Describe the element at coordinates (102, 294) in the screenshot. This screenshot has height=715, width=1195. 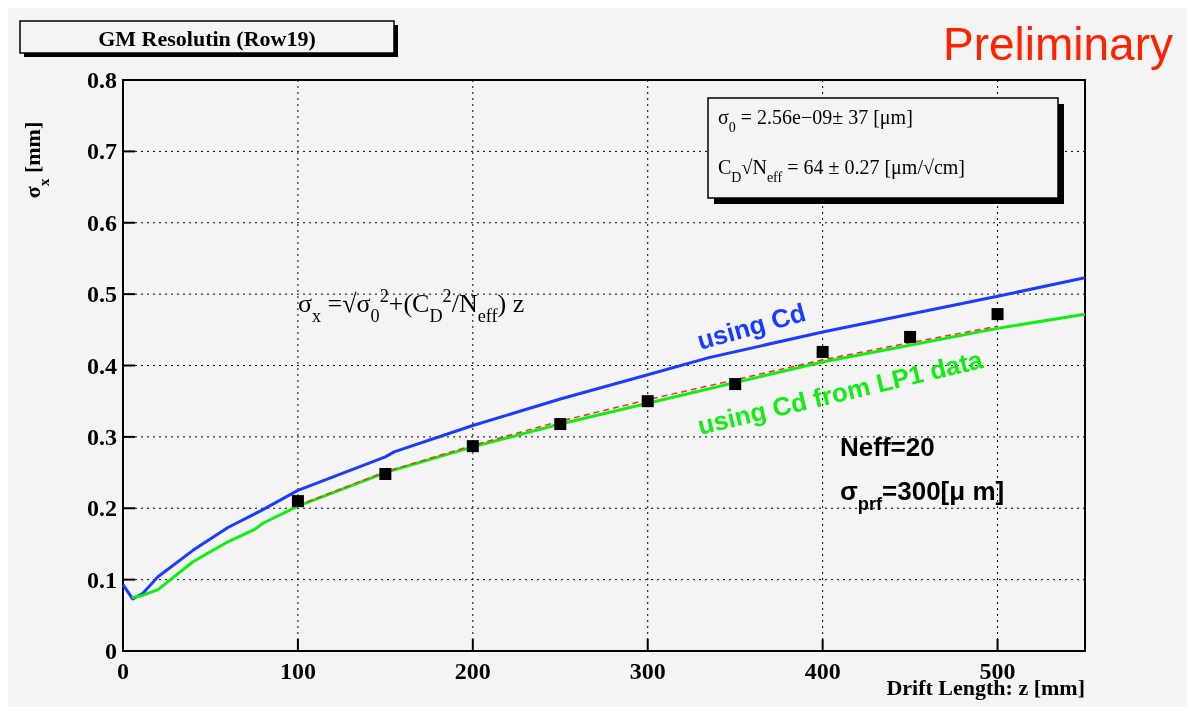
I see `y-tick-label: 0.5` at that location.